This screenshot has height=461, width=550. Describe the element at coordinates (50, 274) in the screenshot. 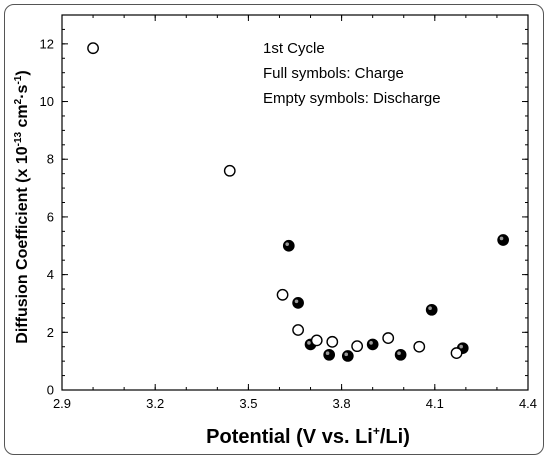

I see `y-tick-label: 4` at that location.